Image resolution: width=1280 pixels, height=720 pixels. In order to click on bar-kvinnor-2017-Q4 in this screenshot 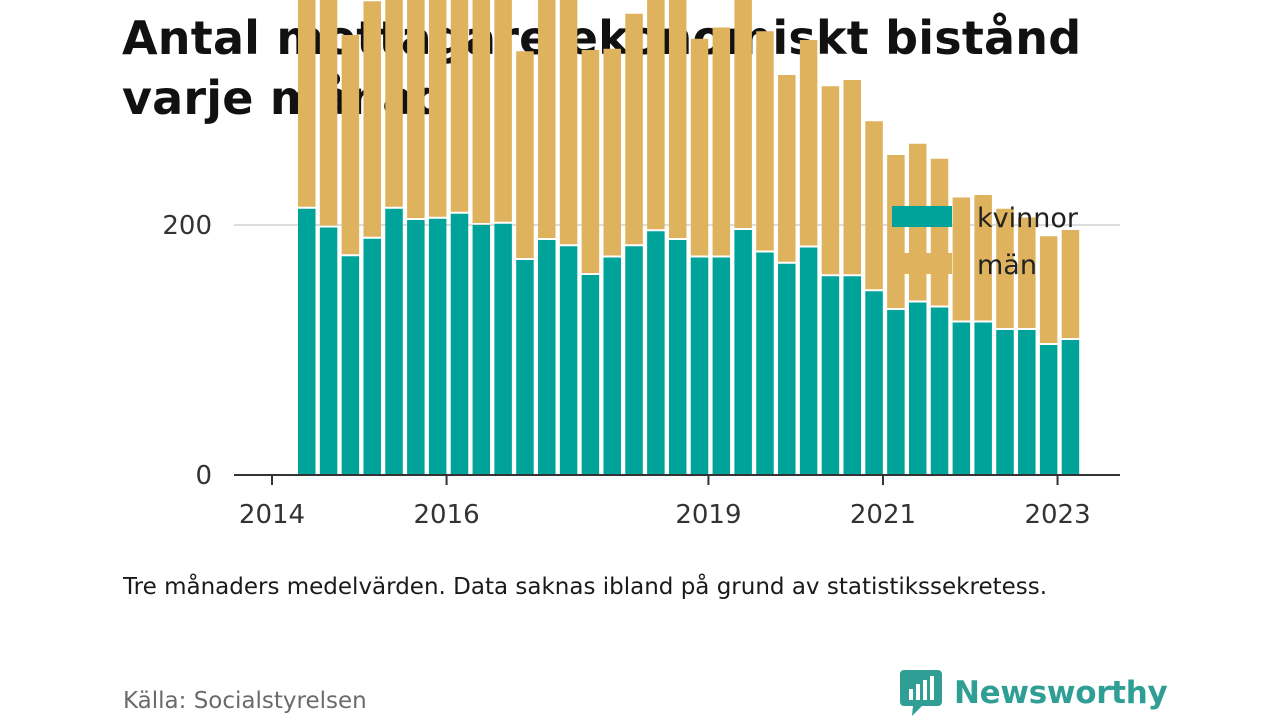, I will do `click(612, 366)`.